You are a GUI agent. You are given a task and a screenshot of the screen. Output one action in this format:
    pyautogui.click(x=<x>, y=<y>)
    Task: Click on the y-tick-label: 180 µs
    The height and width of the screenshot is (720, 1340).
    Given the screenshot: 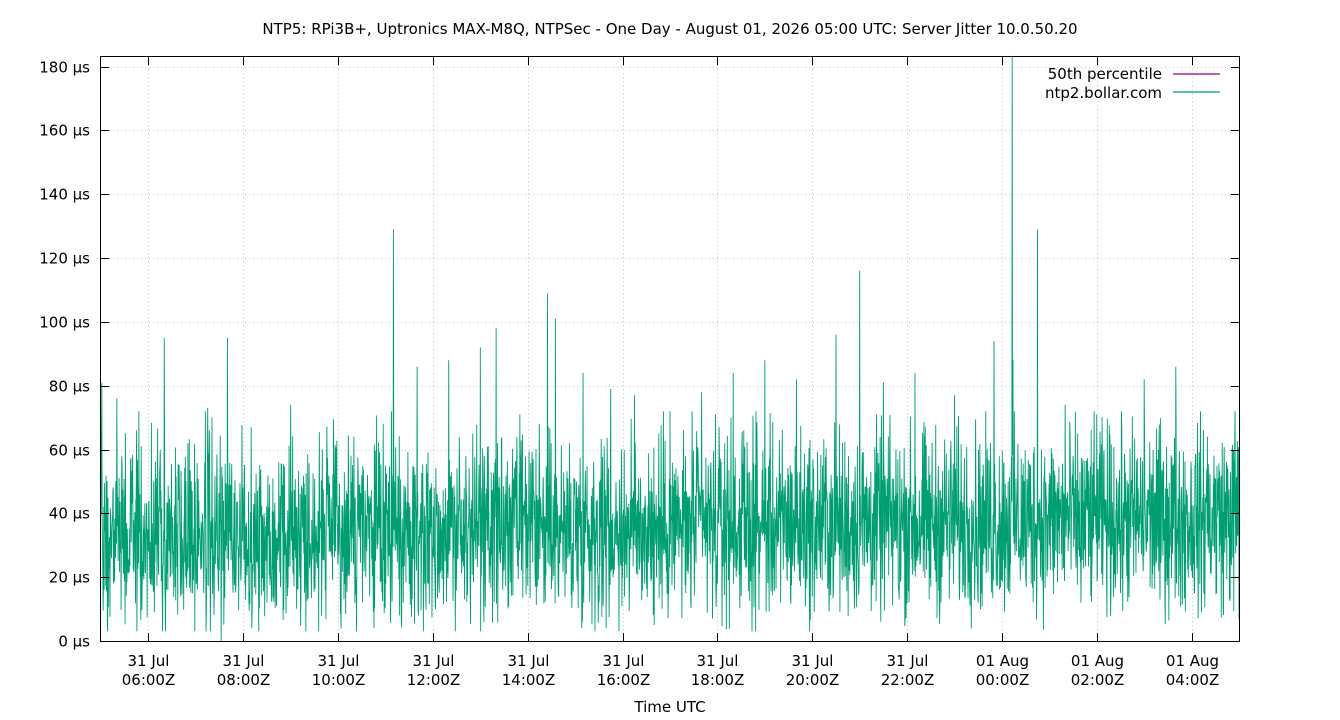 What is the action you would take?
    pyautogui.click(x=64, y=68)
    